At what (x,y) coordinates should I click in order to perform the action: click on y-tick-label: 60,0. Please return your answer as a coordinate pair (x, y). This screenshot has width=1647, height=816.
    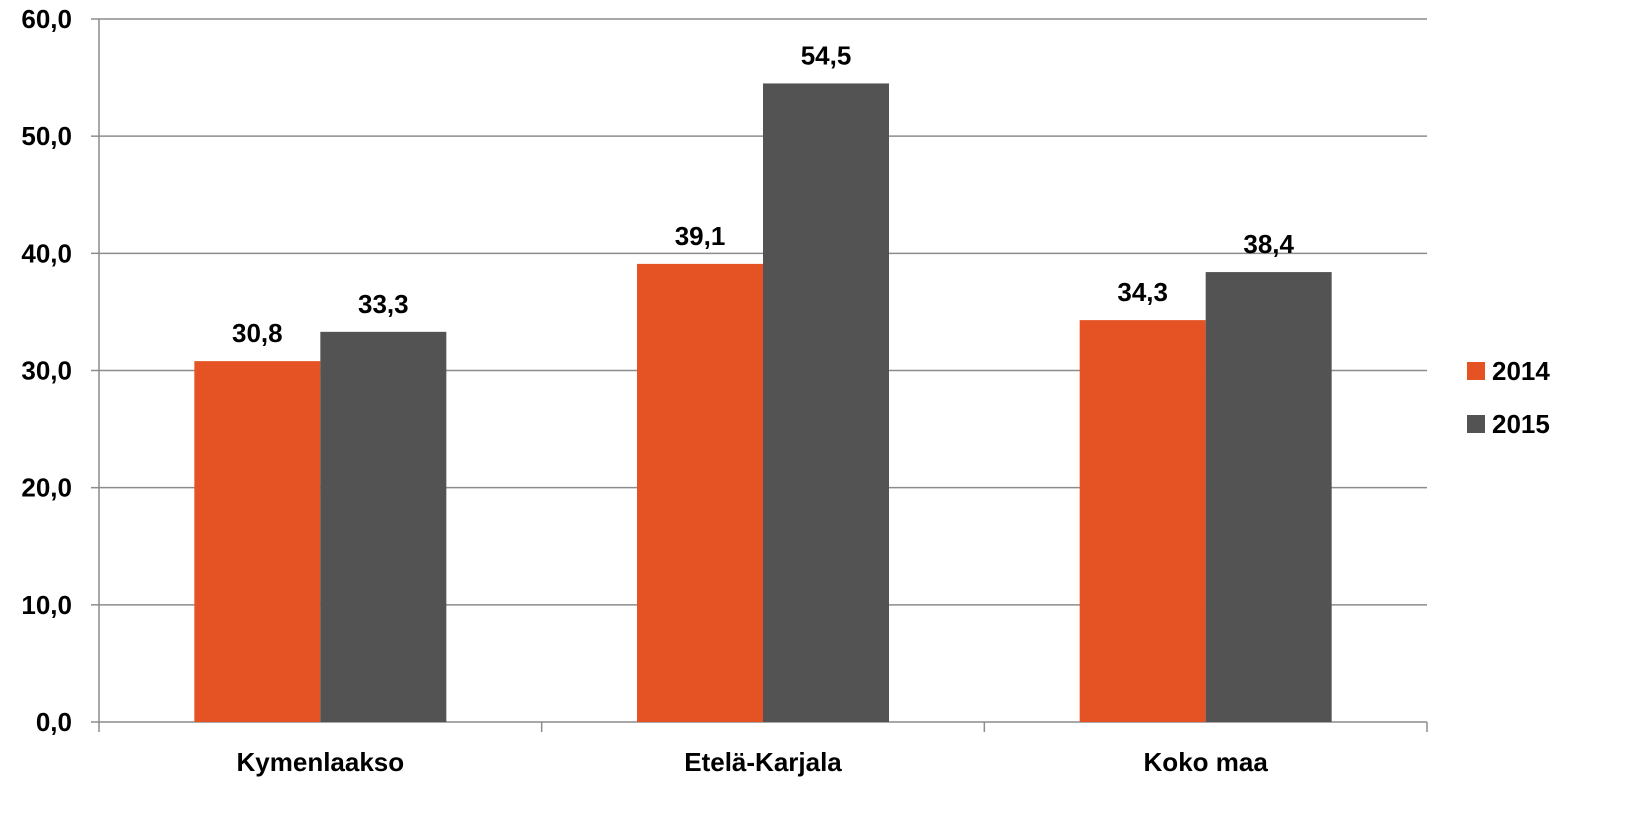
    Looking at the image, I should click on (46, 19).